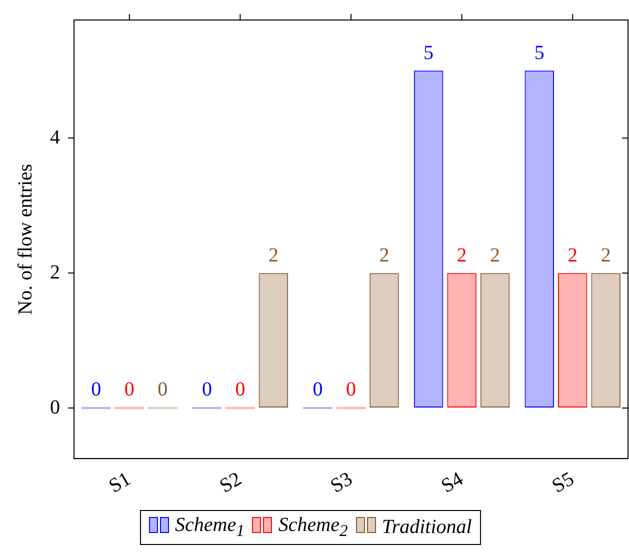  What do you see at coordinates (209, 527) in the screenshot?
I see `legend-label: Scheme$_{1}$` at bounding box center [209, 527].